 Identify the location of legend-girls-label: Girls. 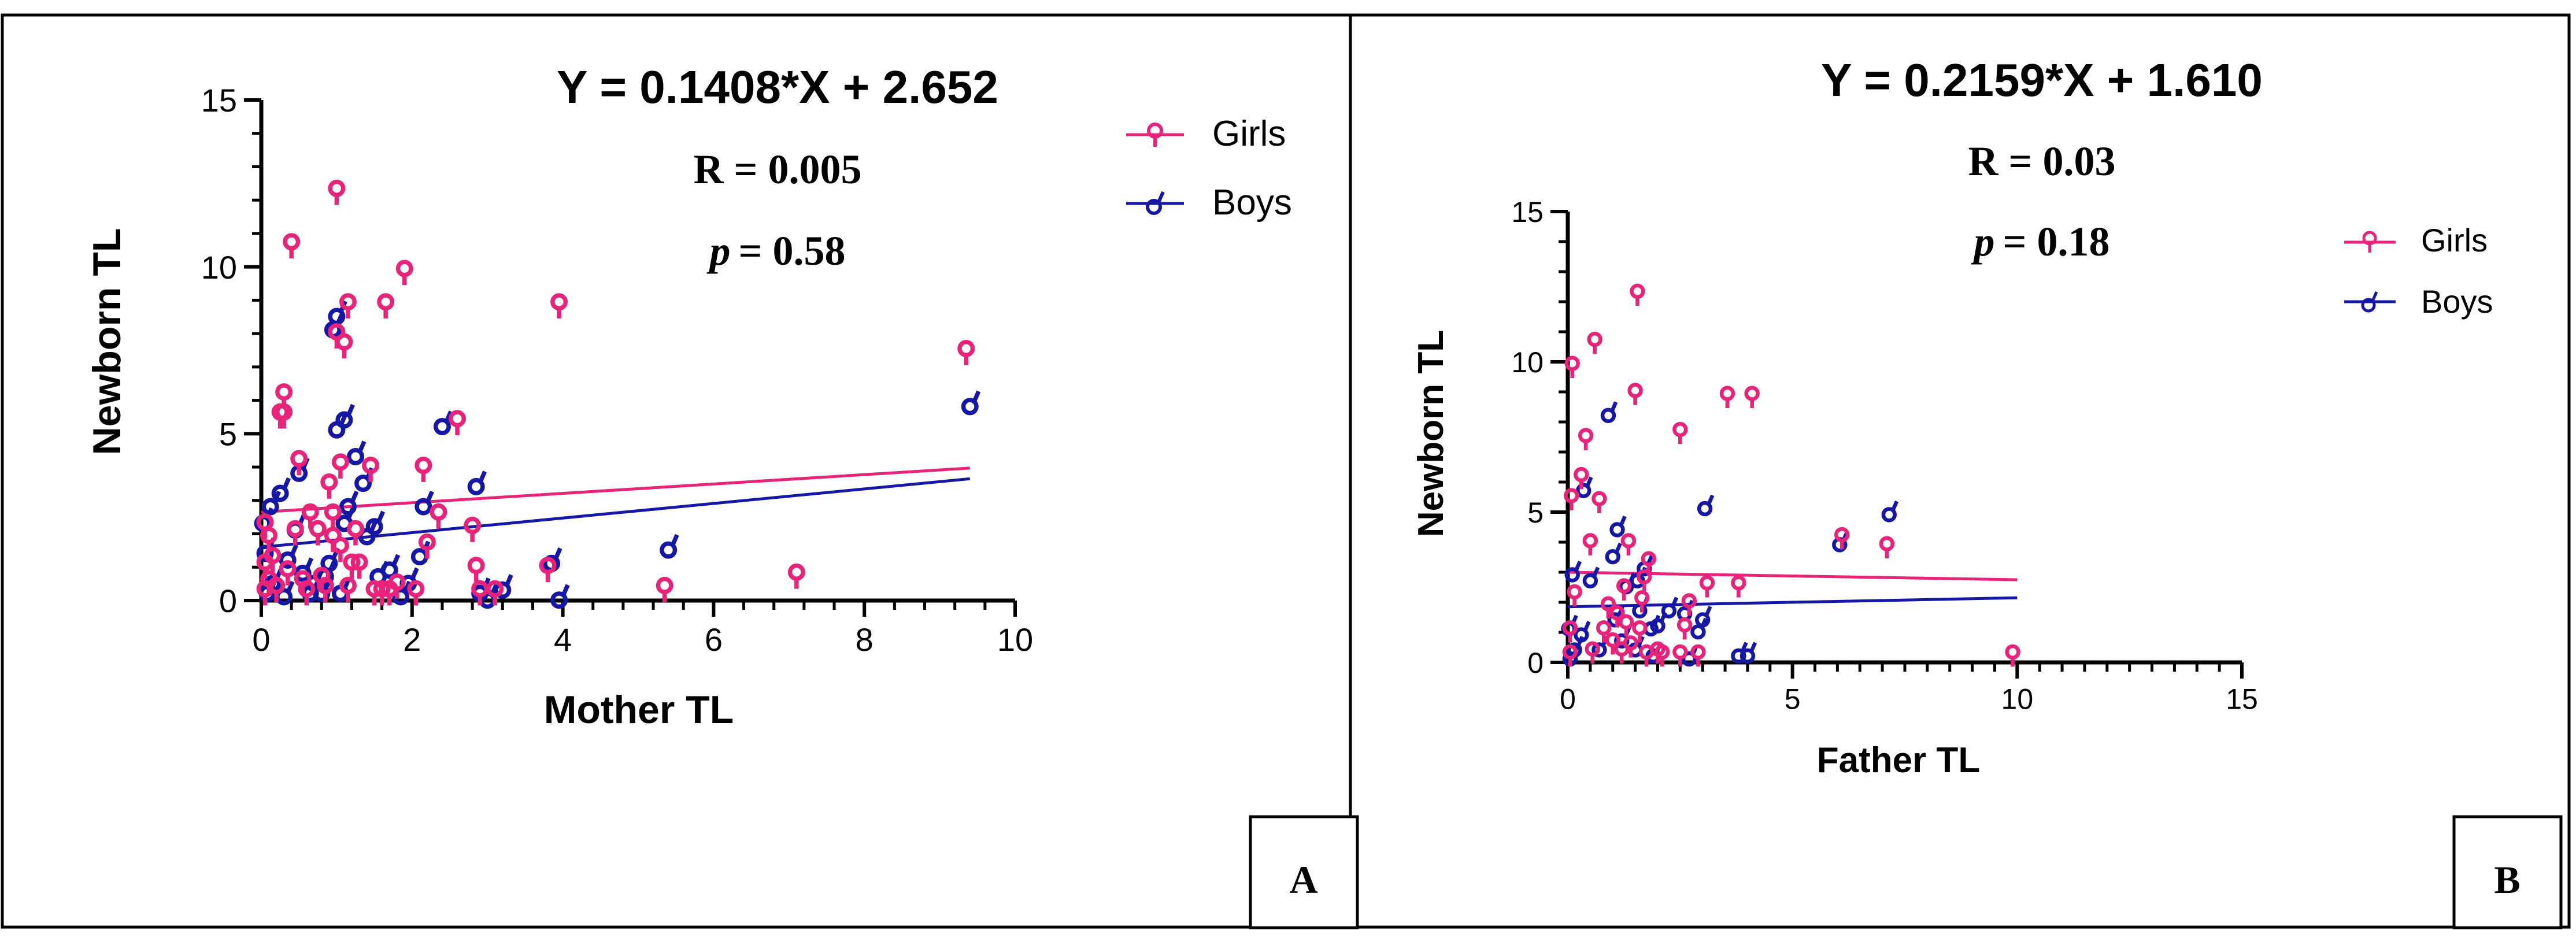
(2454, 240).